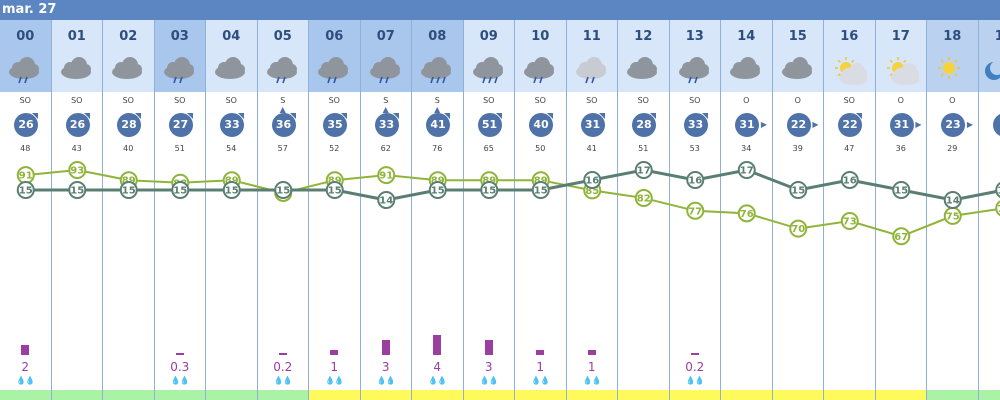 The image size is (1000, 400). Describe the element at coordinates (488, 367) in the screenshot. I see `precipitation-label: 3` at that location.